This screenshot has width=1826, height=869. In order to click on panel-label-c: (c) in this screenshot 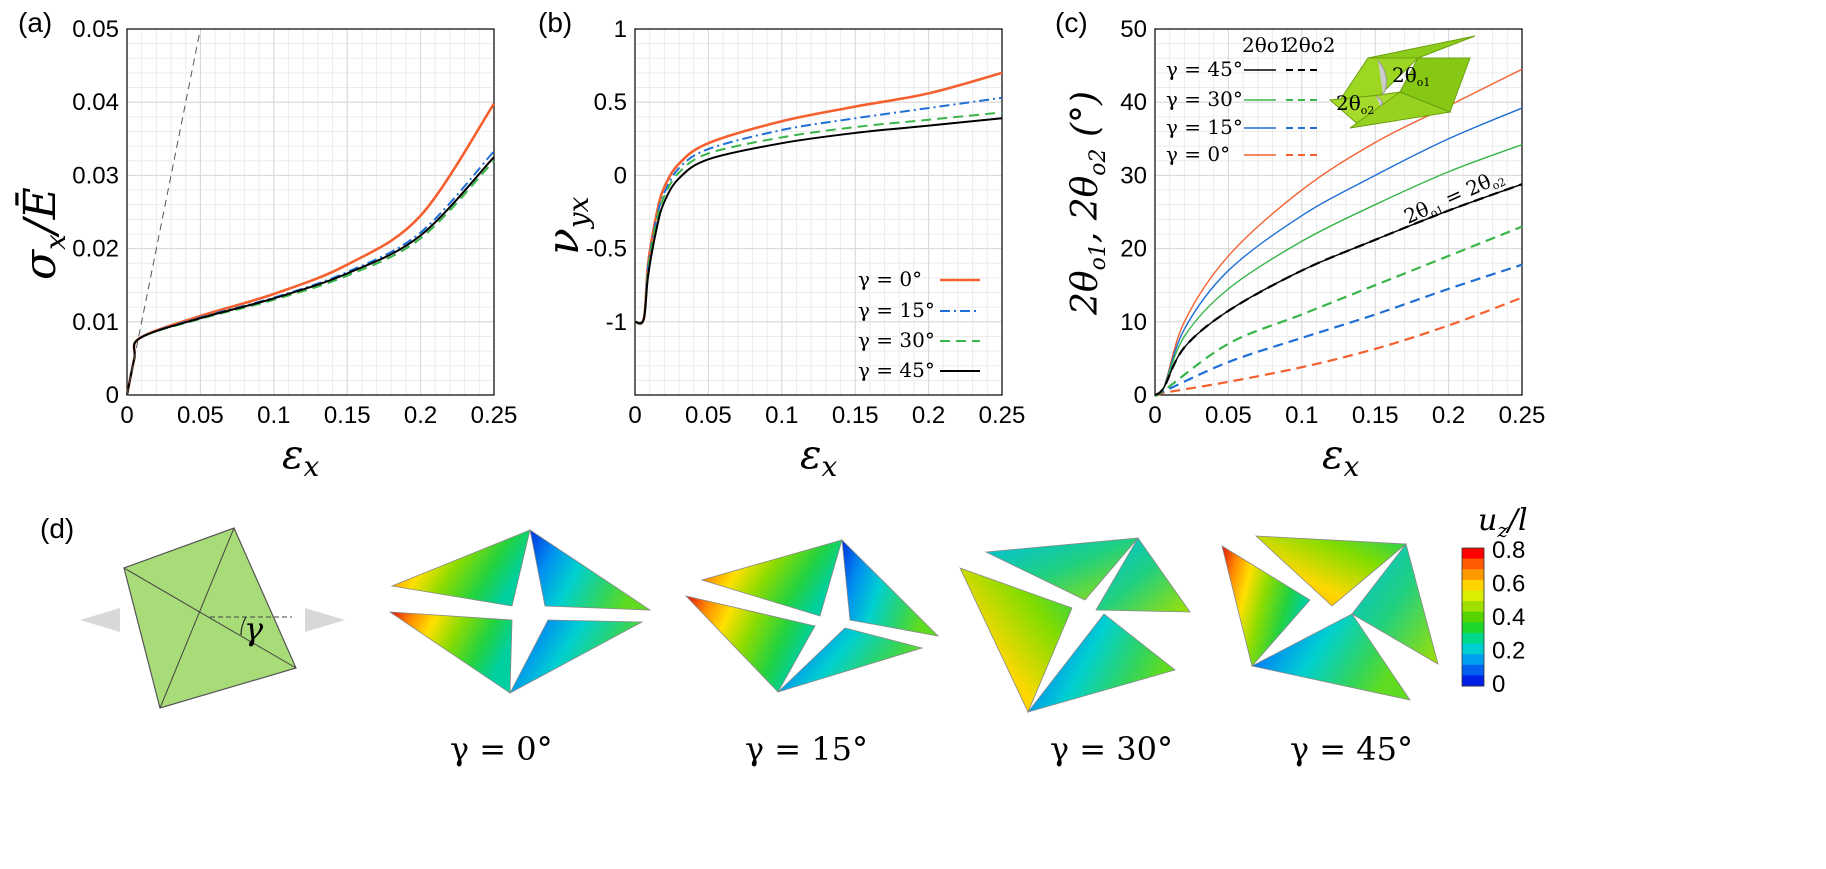, I will do `click(1071, 22)`.